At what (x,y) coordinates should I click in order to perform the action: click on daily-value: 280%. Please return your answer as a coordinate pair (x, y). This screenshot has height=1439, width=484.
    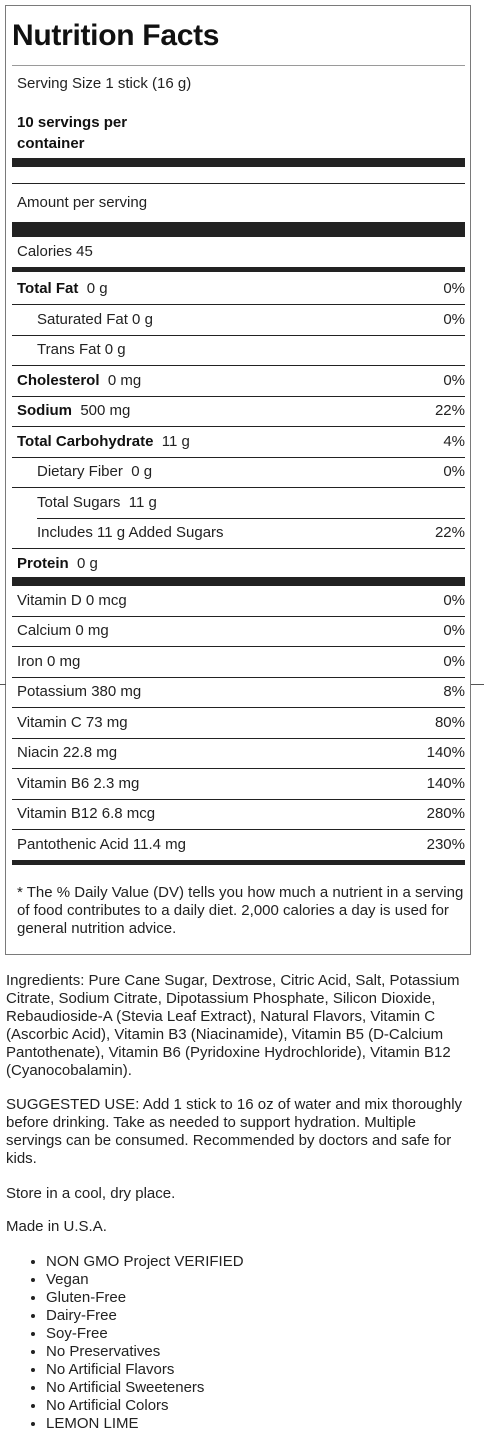
    Looking at the image, I should click on (445, 813).